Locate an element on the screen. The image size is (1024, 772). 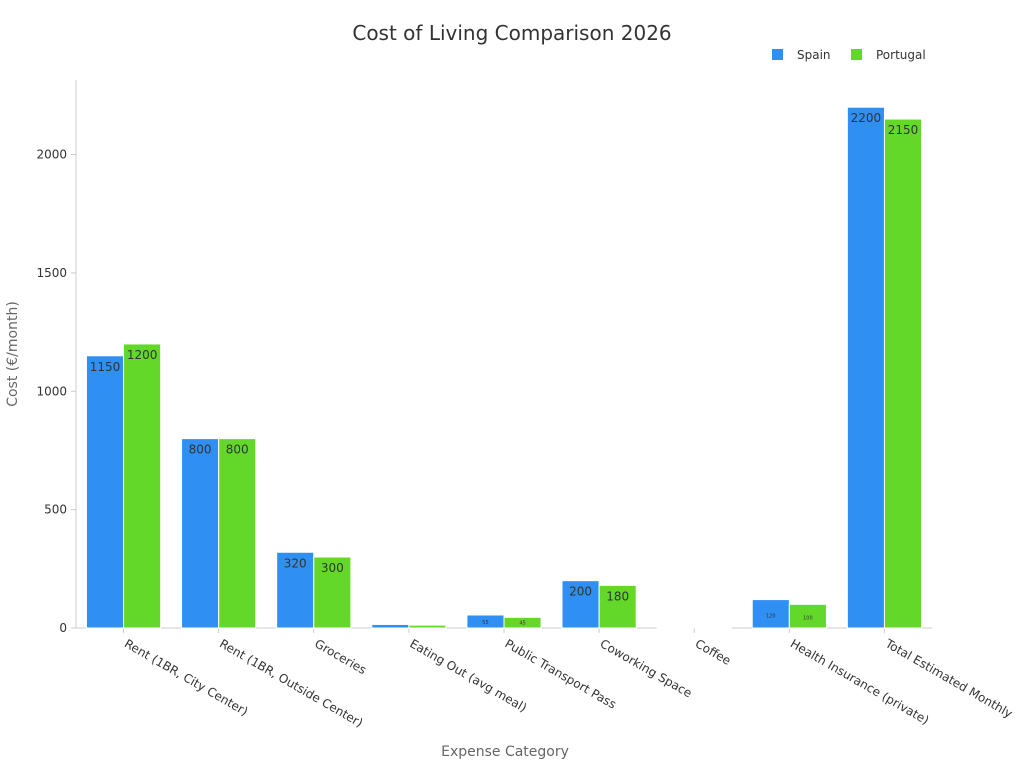
legend: Spain Portugal is located at coordinates (849, 55).